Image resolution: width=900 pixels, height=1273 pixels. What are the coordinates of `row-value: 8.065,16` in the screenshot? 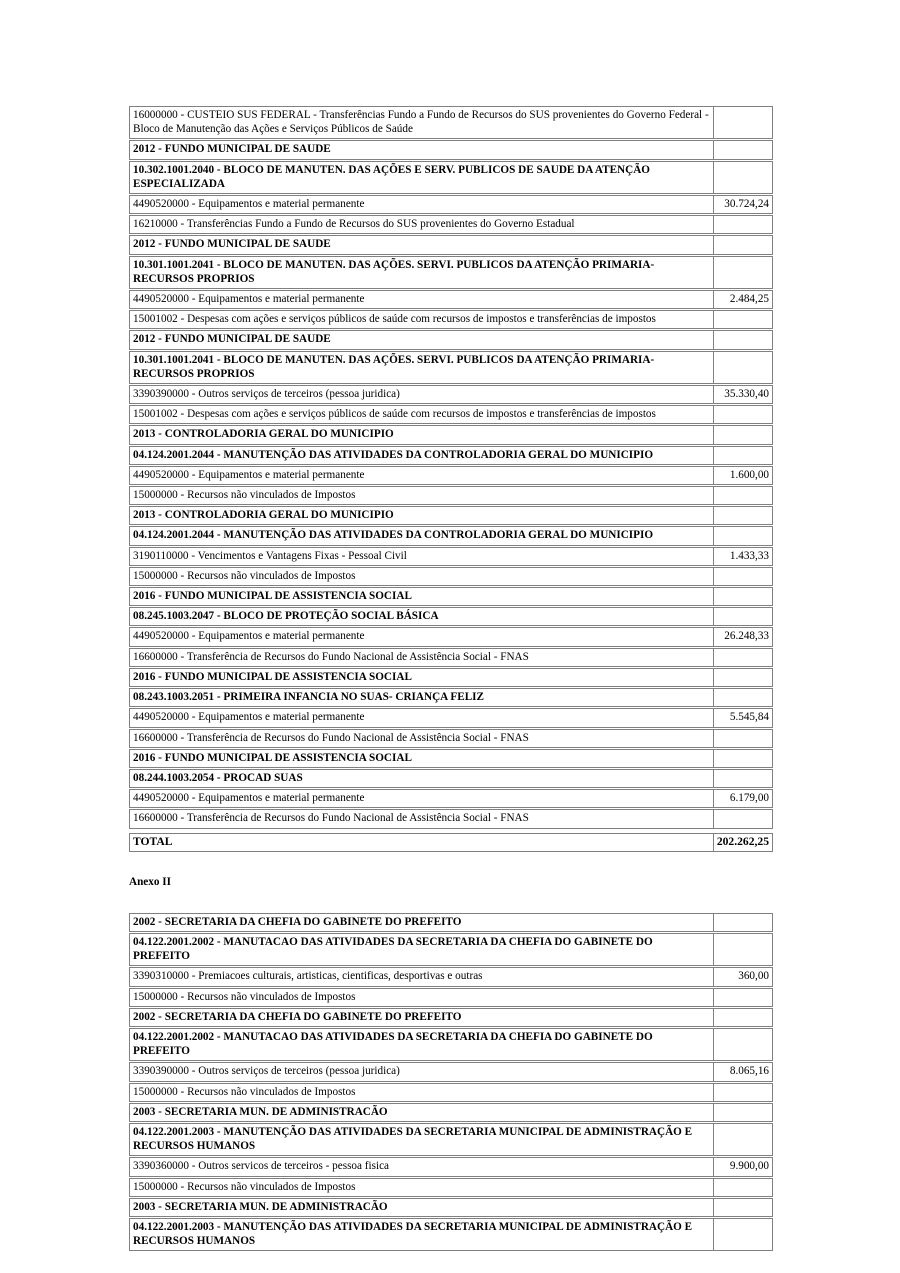 It's located at (749, 1071).